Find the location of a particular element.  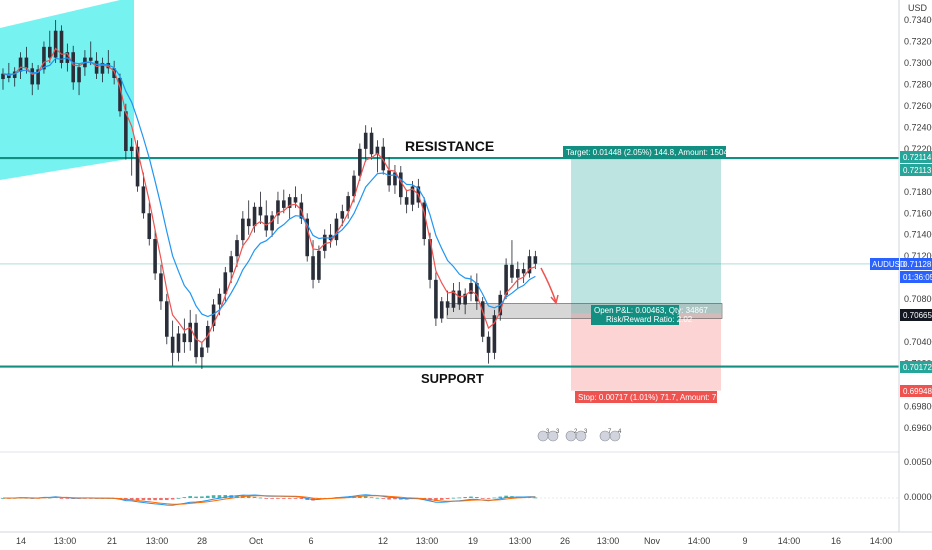

currency-label: USD is located at coordinates (918, 8).